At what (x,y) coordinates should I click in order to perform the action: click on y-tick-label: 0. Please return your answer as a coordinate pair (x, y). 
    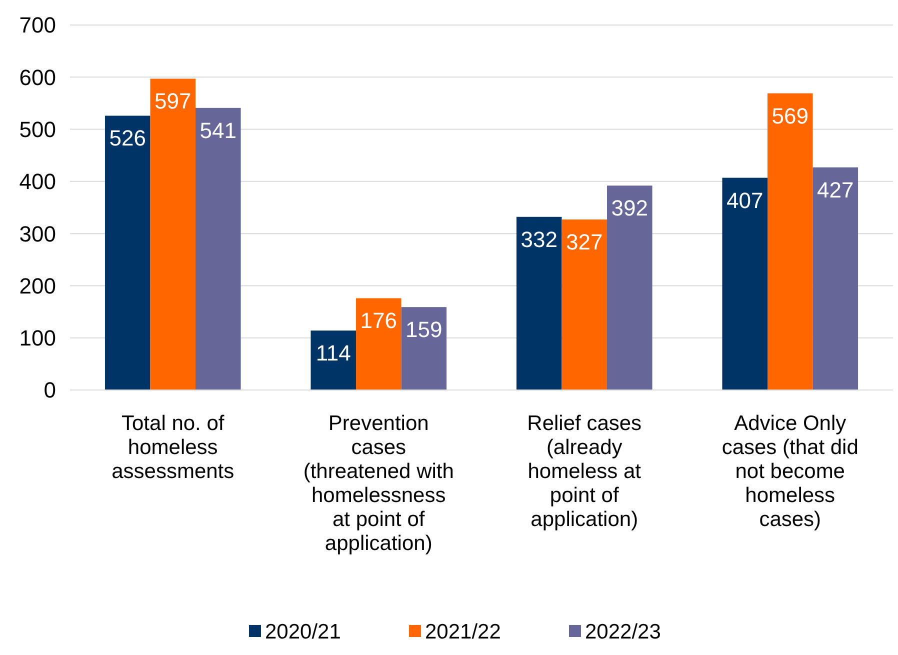
    Looking at the image, I should click on (50, 390).